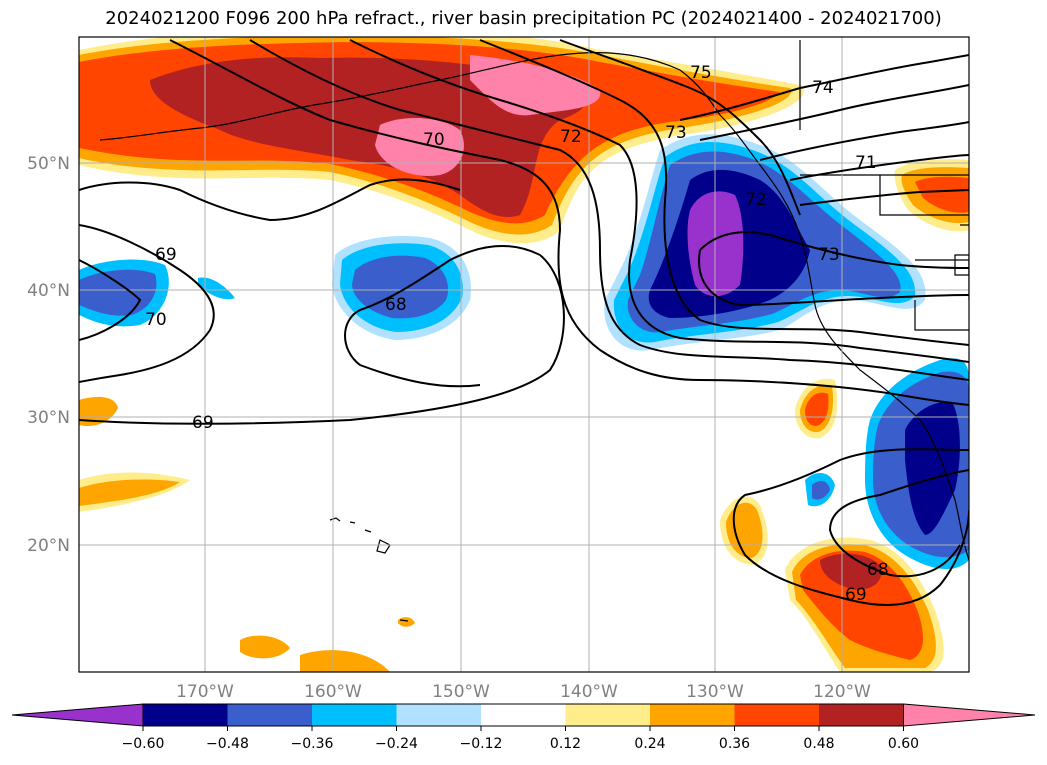  I want to click on lon-label-130w: 130°W, so click(715, 692).